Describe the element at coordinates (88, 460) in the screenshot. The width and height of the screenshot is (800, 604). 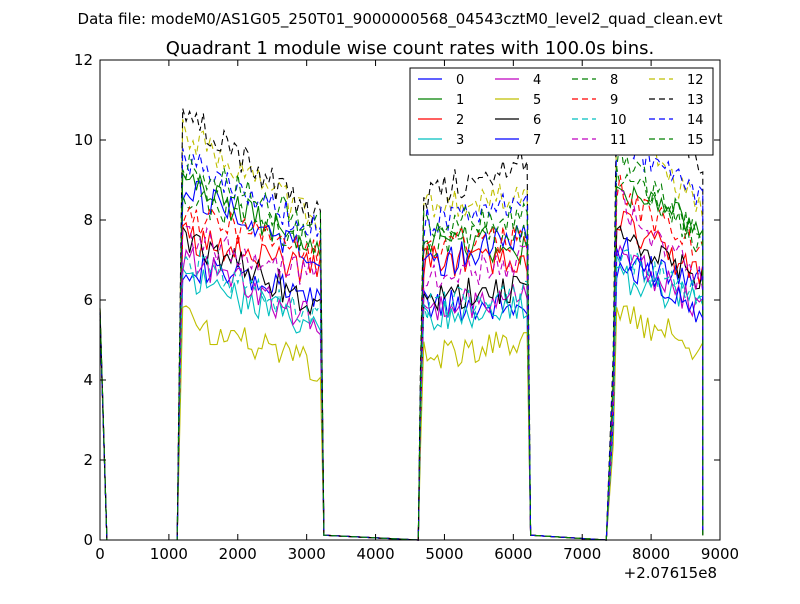
I see `y-tick-label: 2` at that location.